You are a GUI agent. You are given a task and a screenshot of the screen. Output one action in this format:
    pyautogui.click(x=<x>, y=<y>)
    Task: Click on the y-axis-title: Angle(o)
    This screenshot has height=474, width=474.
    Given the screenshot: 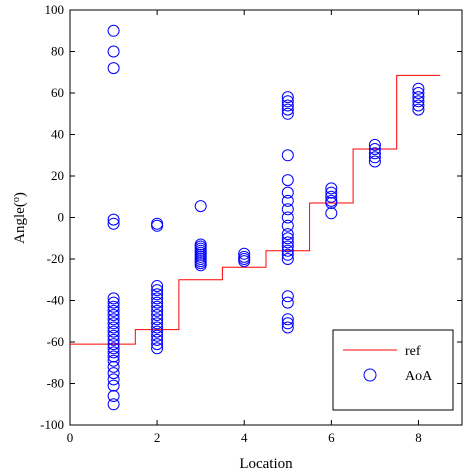 What is the action you would take?
    pyautogui.click(x=20, y=218)
    